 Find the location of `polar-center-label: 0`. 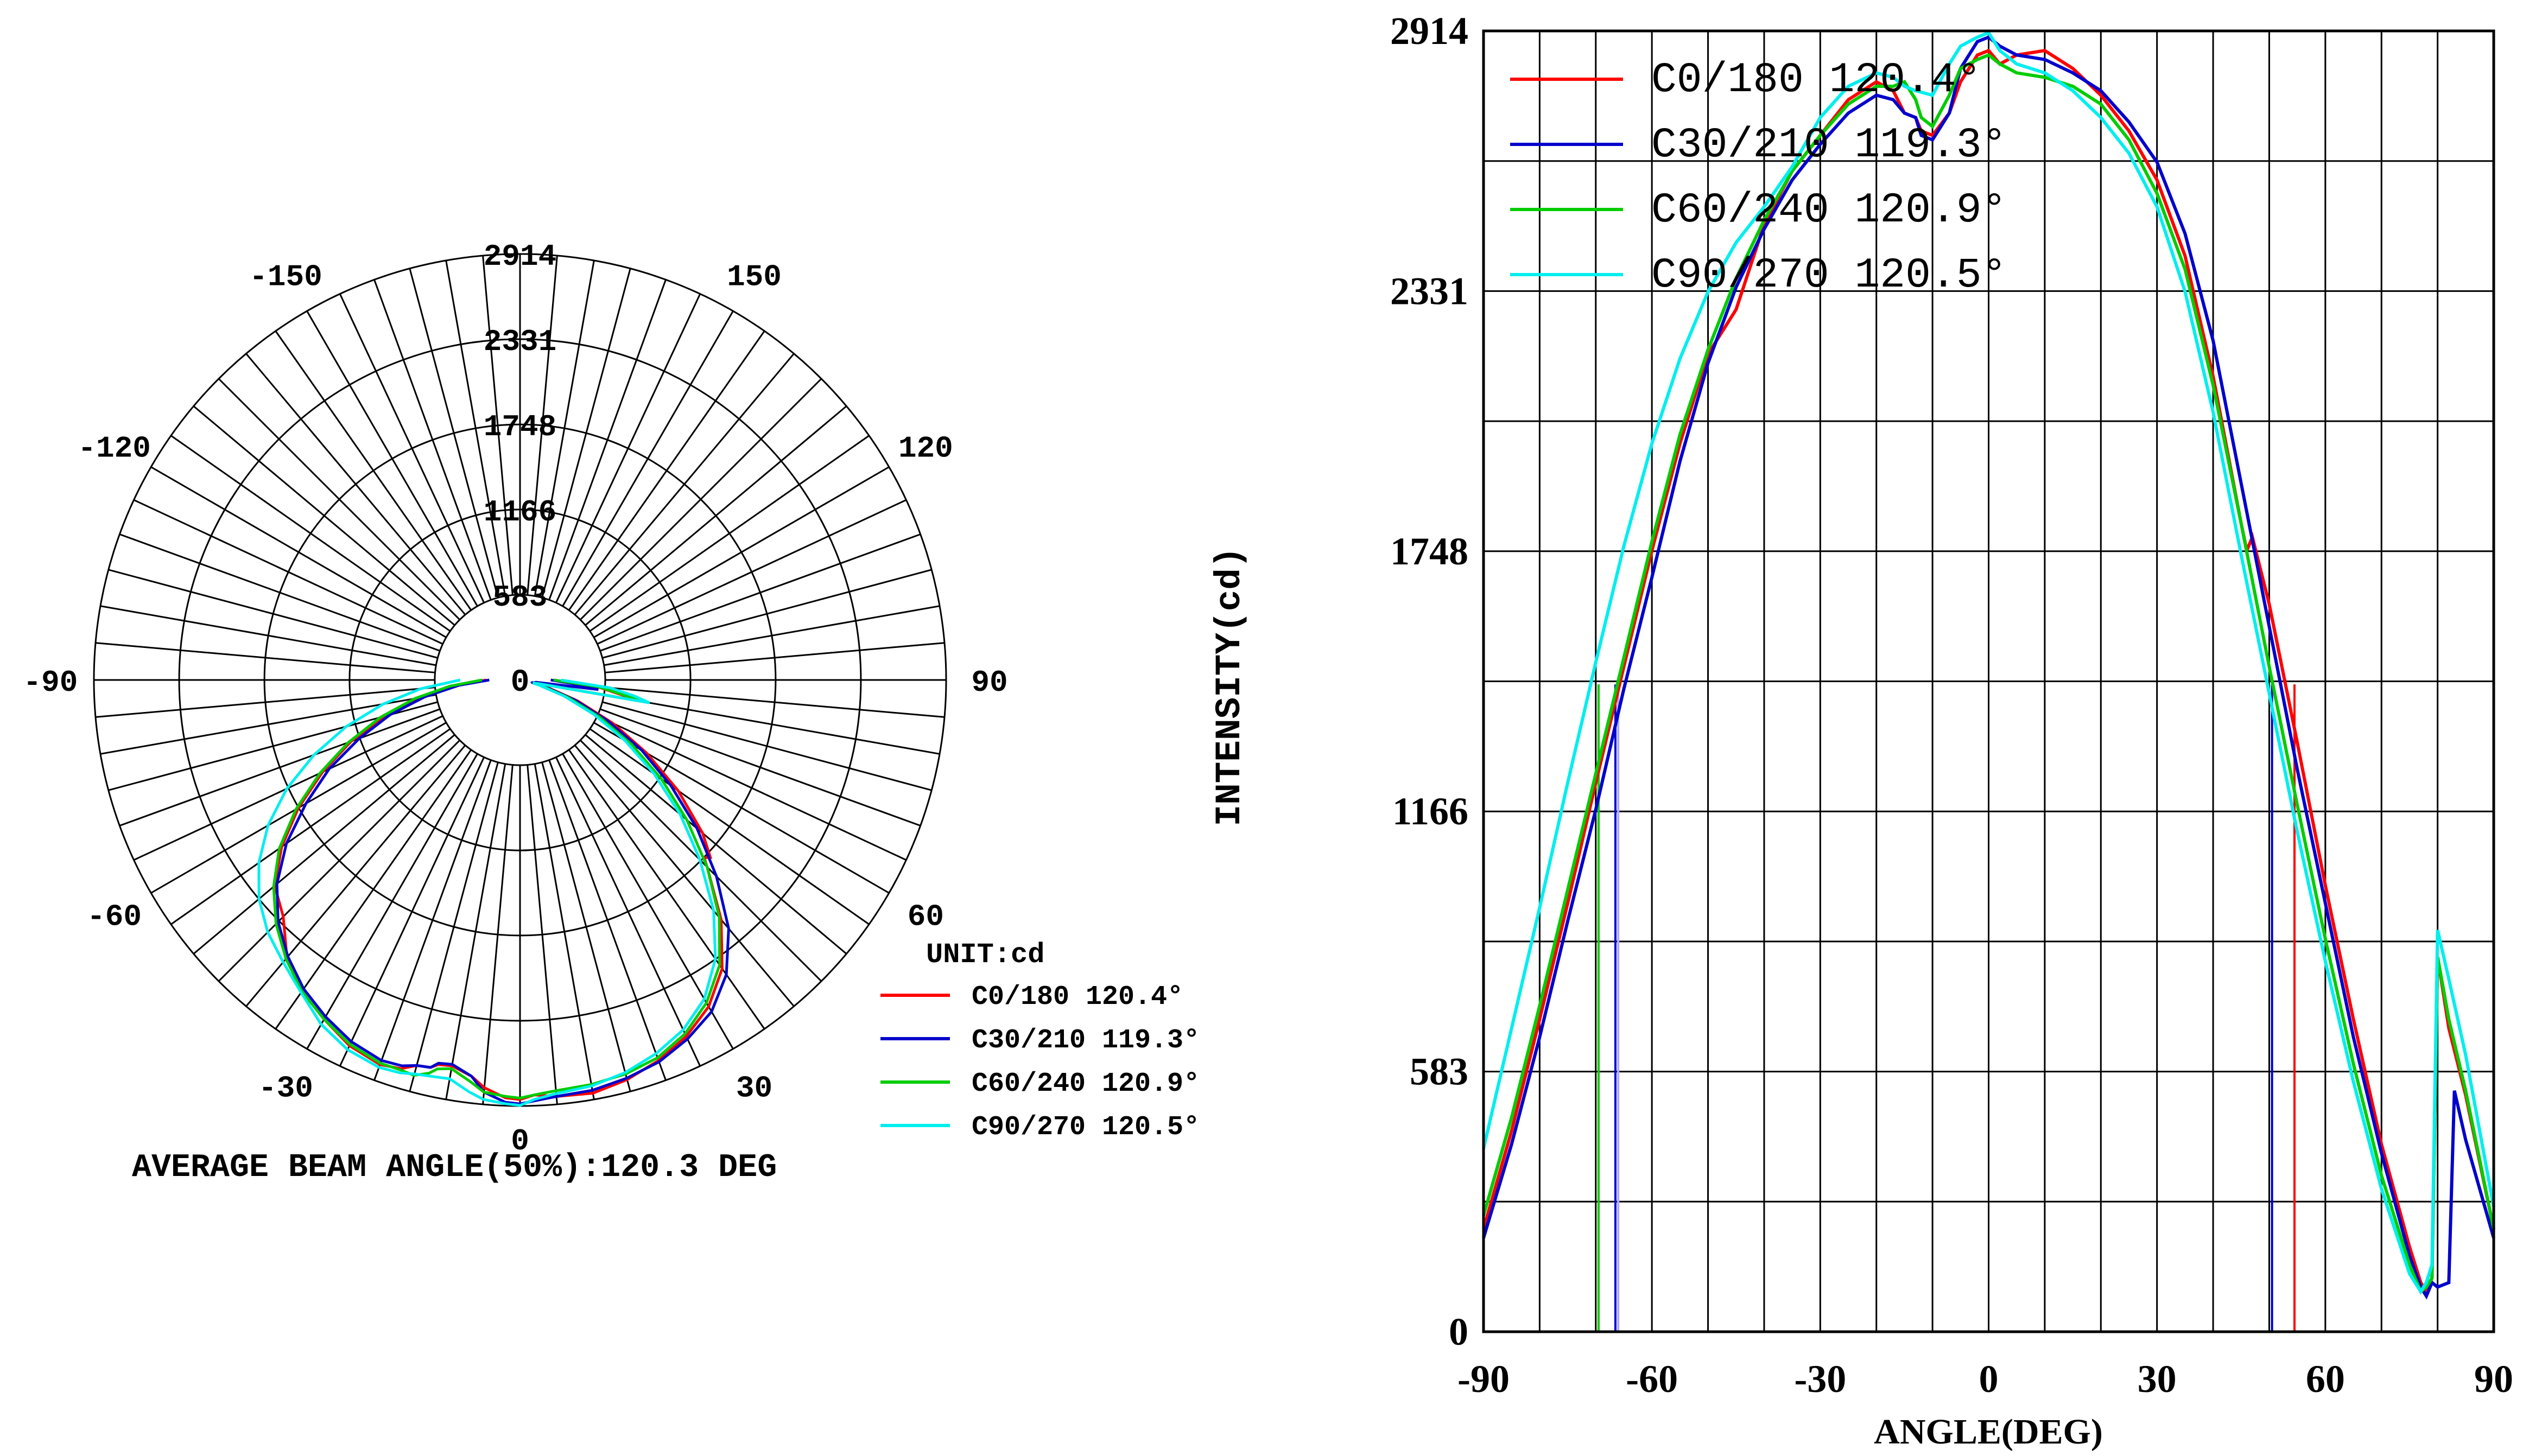

polar-center-label: 0 is located at coordinates (520, 683).